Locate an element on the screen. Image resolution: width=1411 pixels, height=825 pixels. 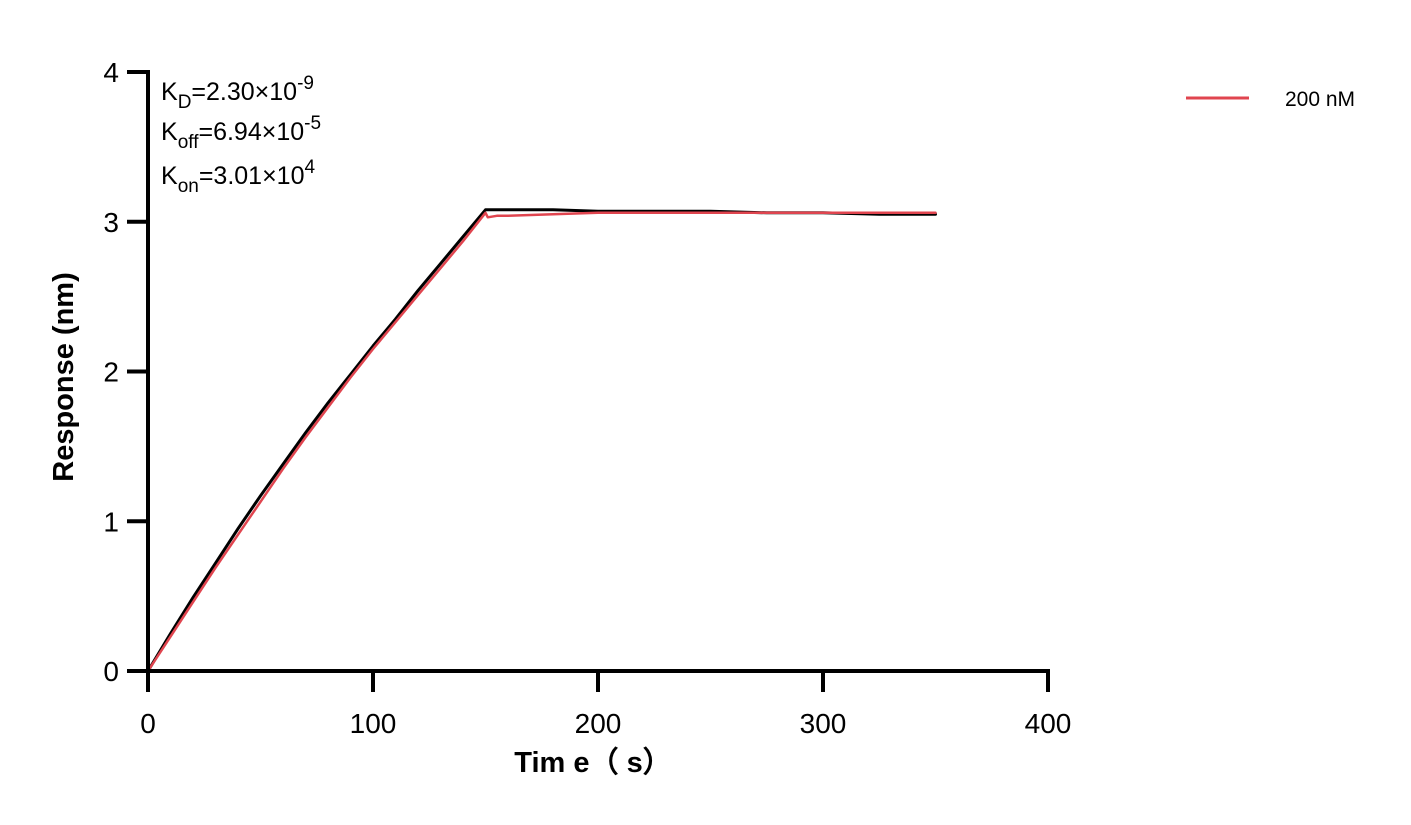
kinetic-constant-d: KD=2.30×10-9 is located at coordinates (237, 93).